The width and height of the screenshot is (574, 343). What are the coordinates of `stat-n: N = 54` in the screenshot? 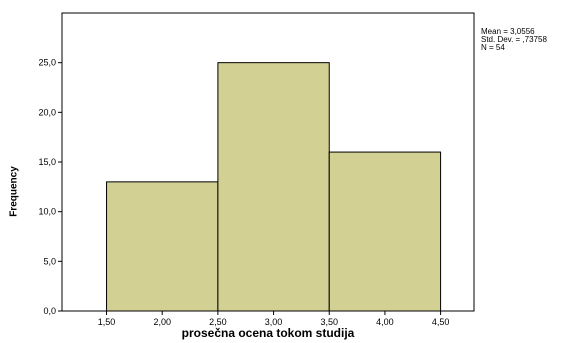 It's located at (493, 47).